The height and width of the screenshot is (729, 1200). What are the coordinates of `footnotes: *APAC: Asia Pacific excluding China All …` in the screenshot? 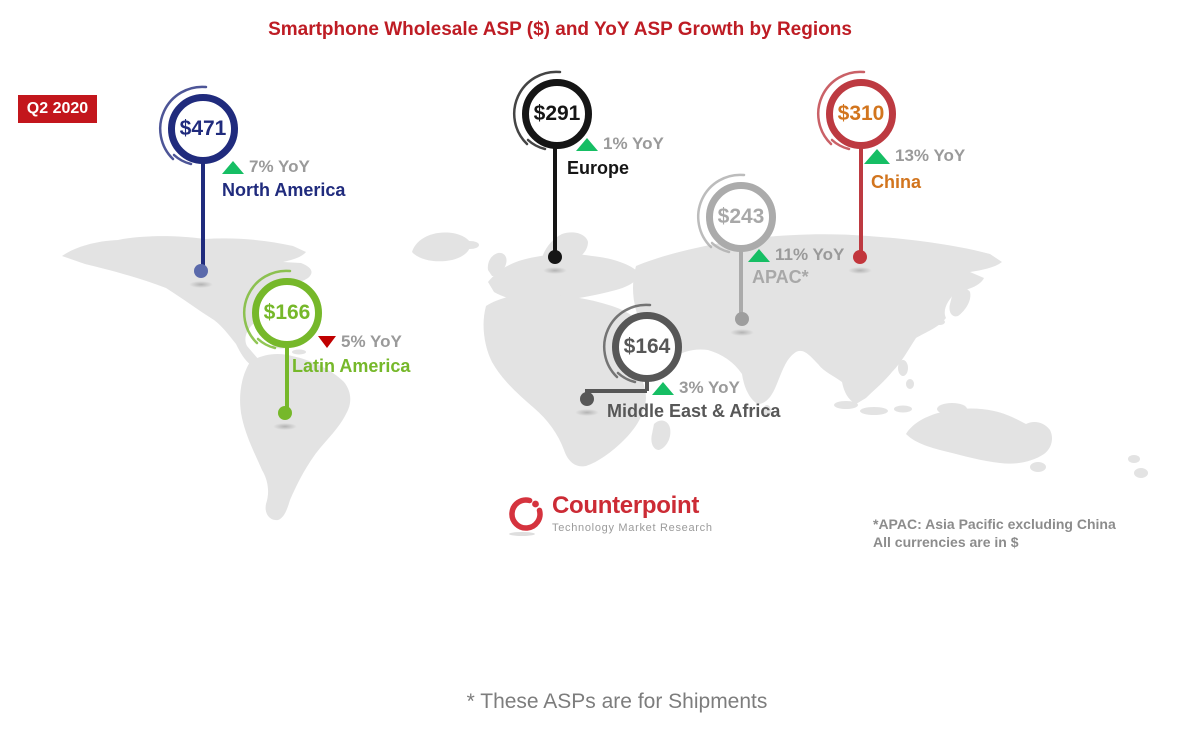 It's located at (994, 533).